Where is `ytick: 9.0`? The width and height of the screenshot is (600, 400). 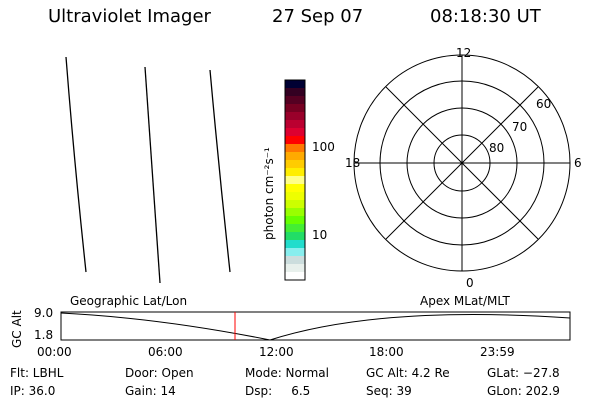 ytick: 9.0 is located at coordinates (44, 313).